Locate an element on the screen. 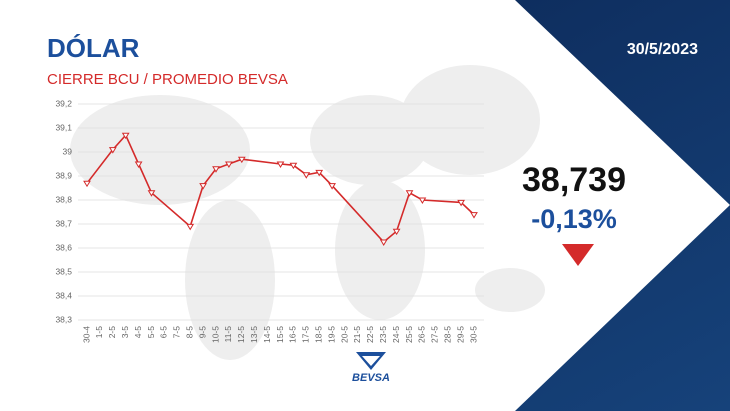  x-tick-label: 9-5 is located at coordinates (202, 332).